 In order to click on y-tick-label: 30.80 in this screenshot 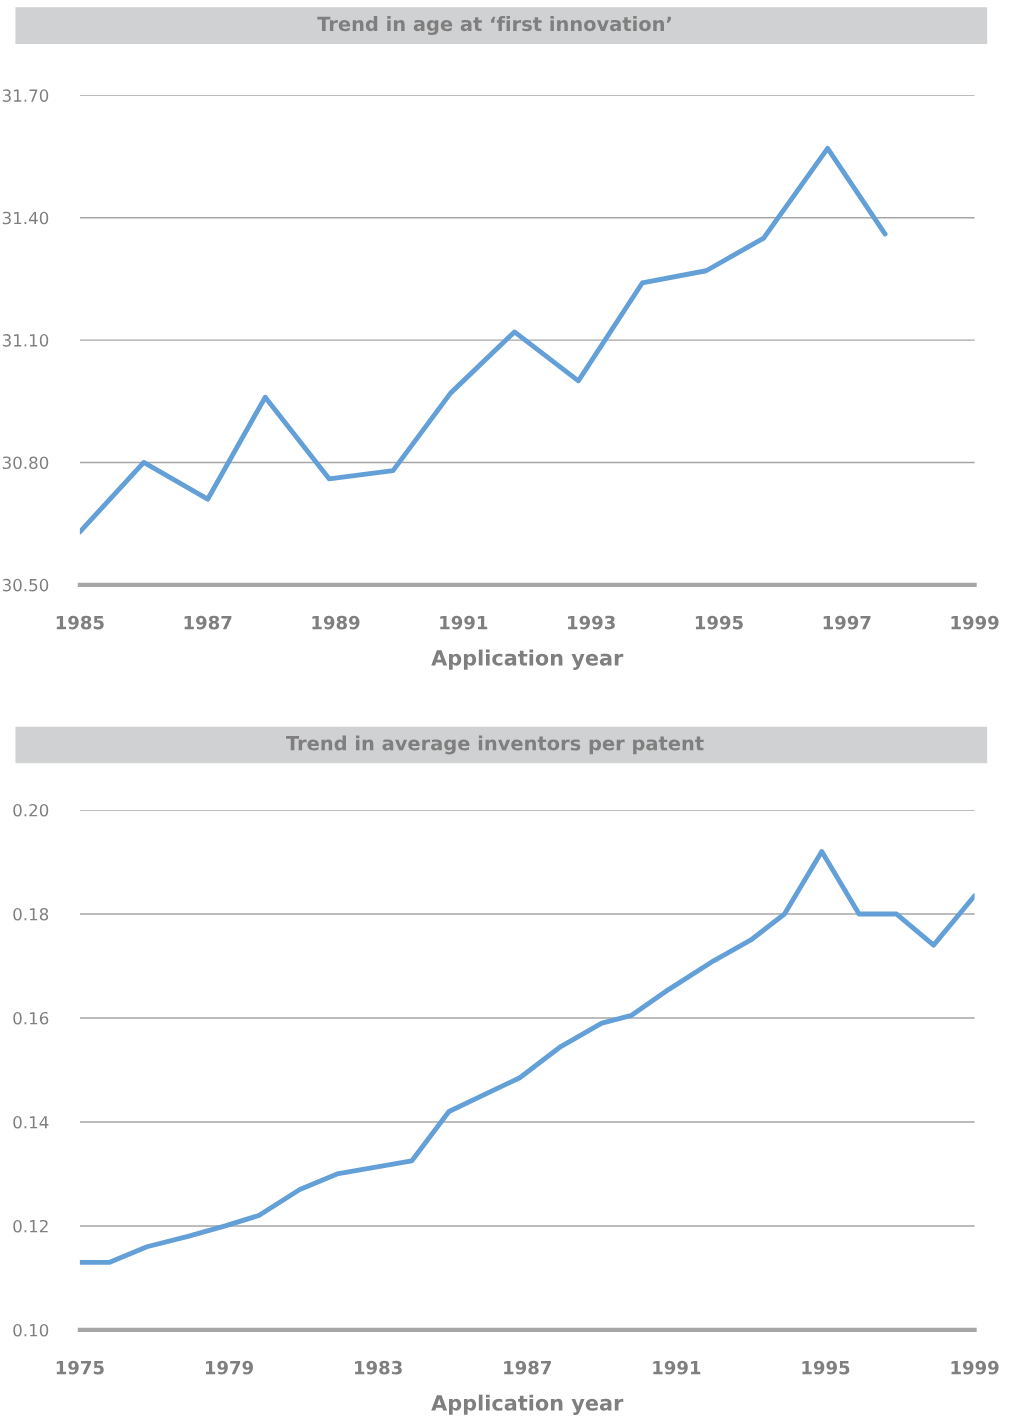, I will do `click(25, 463)`.